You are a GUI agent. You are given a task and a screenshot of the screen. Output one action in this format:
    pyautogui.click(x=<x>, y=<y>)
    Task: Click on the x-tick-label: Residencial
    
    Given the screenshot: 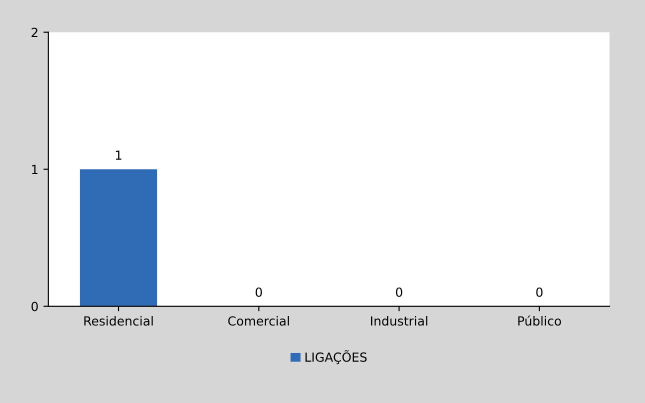 What is the action you would take?
    pyautogui.click(x=118, y=321)
    